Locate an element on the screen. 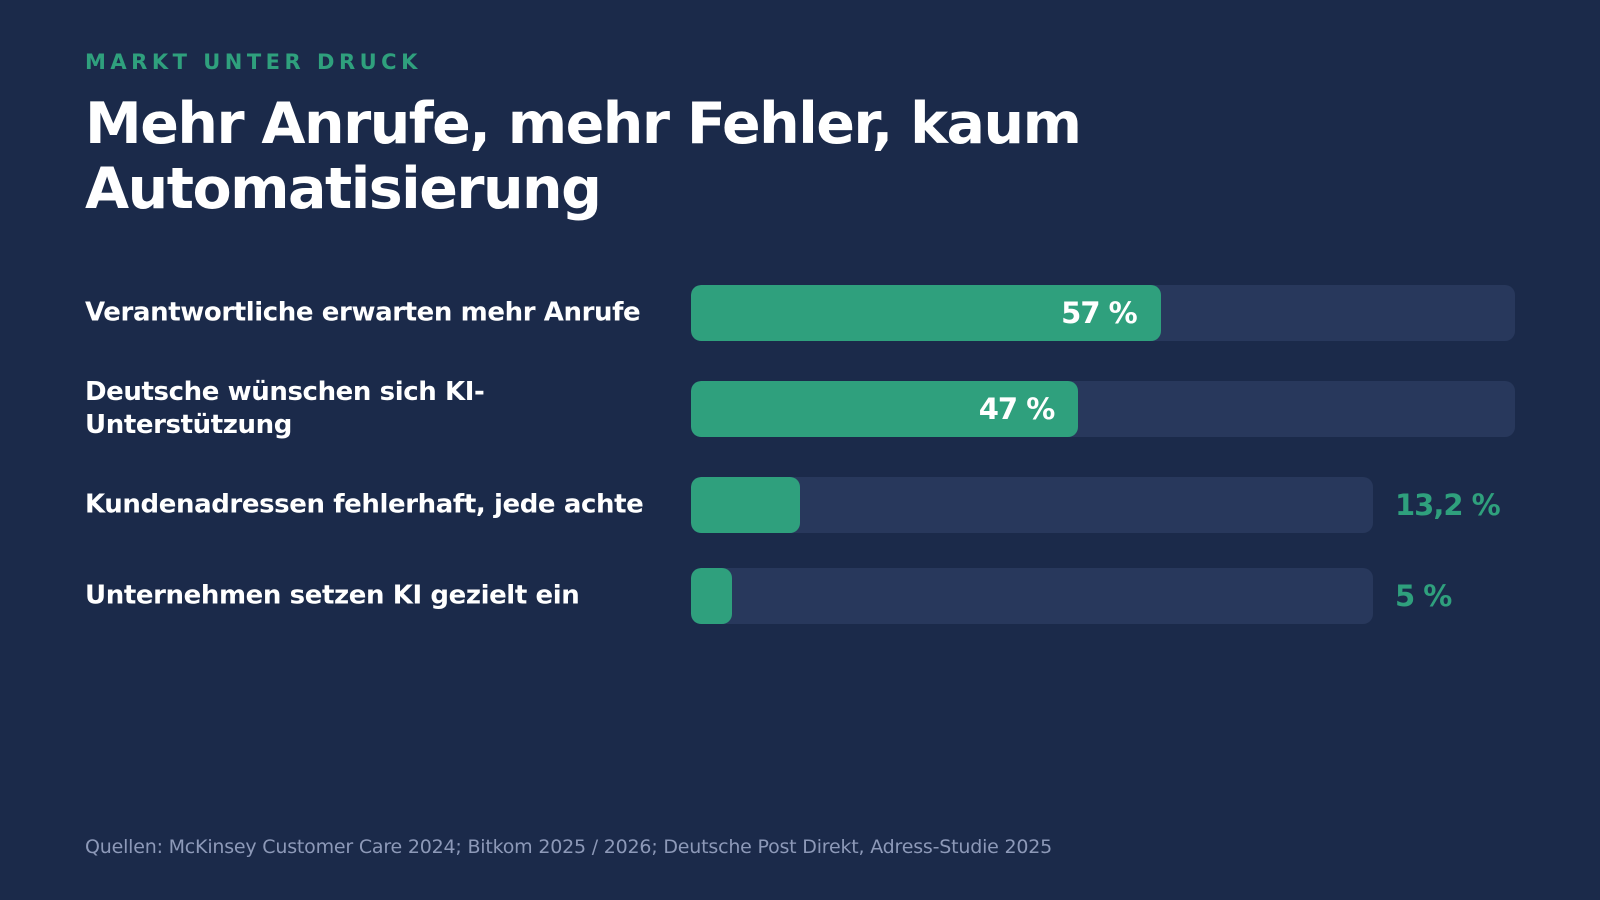 The height and width of the screenshot is (900, 1600). data-label: 5 % is located at coordinates (1423, 596).